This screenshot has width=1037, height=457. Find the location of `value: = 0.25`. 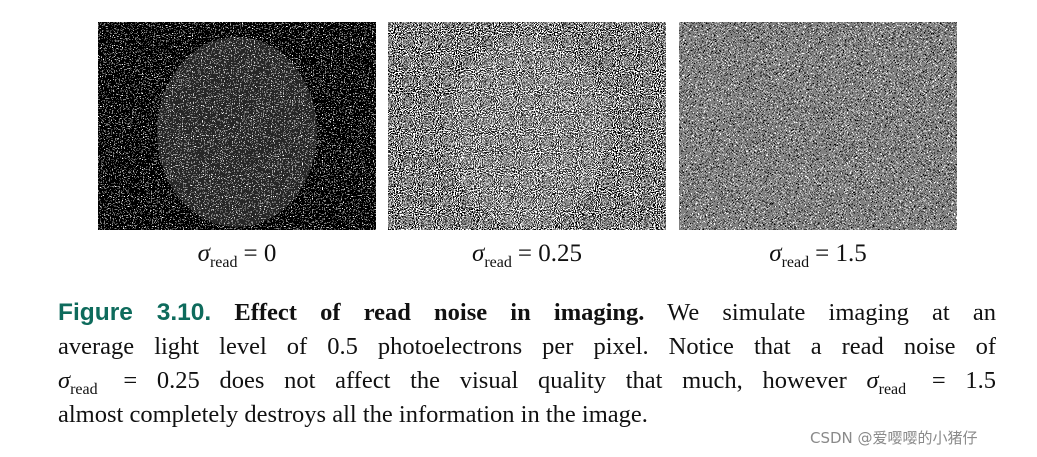

value: = 0.25 is located at coordinates (549, 253).